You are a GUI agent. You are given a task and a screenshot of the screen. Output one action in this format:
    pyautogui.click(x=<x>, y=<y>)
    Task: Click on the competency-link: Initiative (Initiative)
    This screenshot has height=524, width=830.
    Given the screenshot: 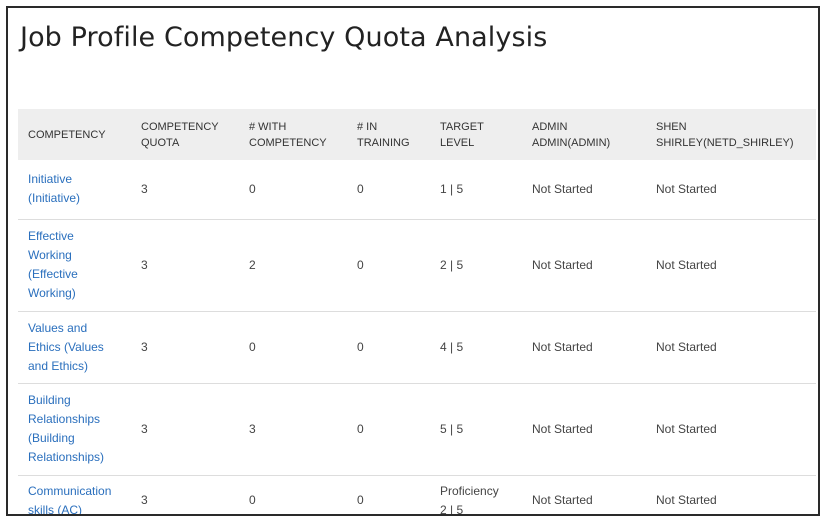 What is the action you would take?
    pyautogui.click(x=54, y=189)
    